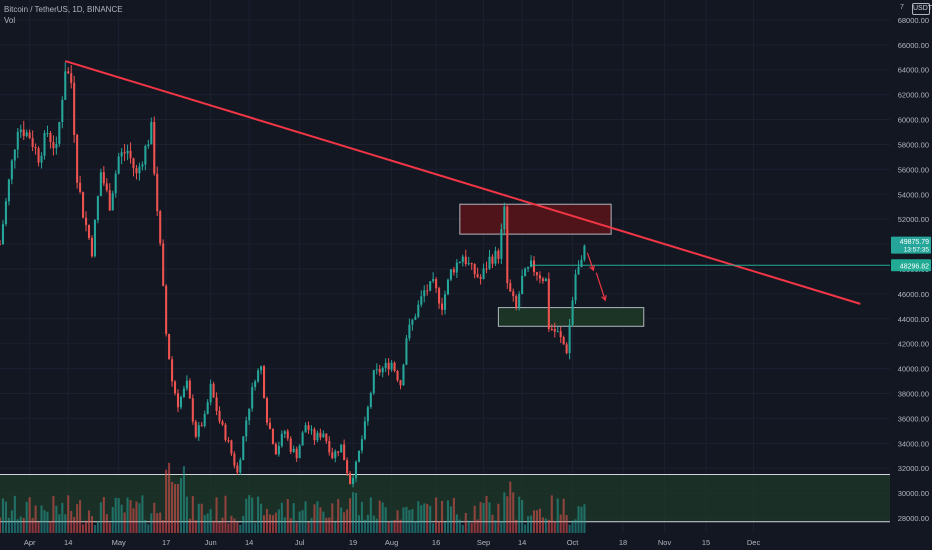  I want to click on time-axis-label: Jun, so click(211, 542).